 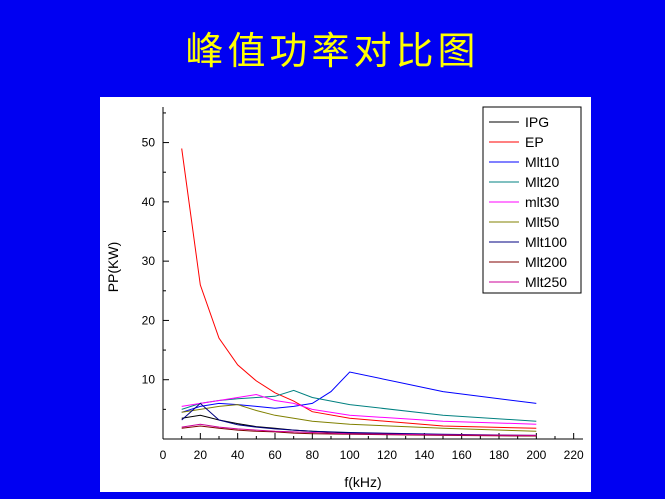 What do you see at coordinates (424, 455) in the screenshot?
I see `x-tick-label: 140` at bounding box center [424, 455].